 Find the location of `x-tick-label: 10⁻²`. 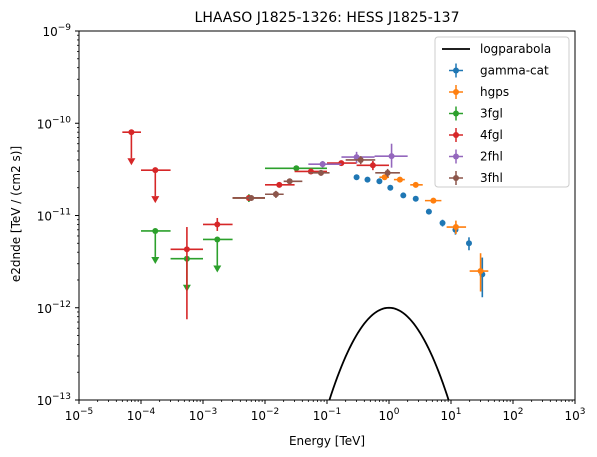

x-tick-label: 10⁻² is located at coordinates (265, 415).